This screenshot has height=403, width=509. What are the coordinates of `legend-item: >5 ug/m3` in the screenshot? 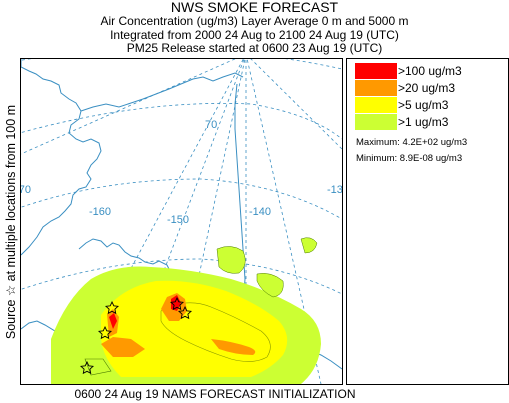 It's located at (430, 105).